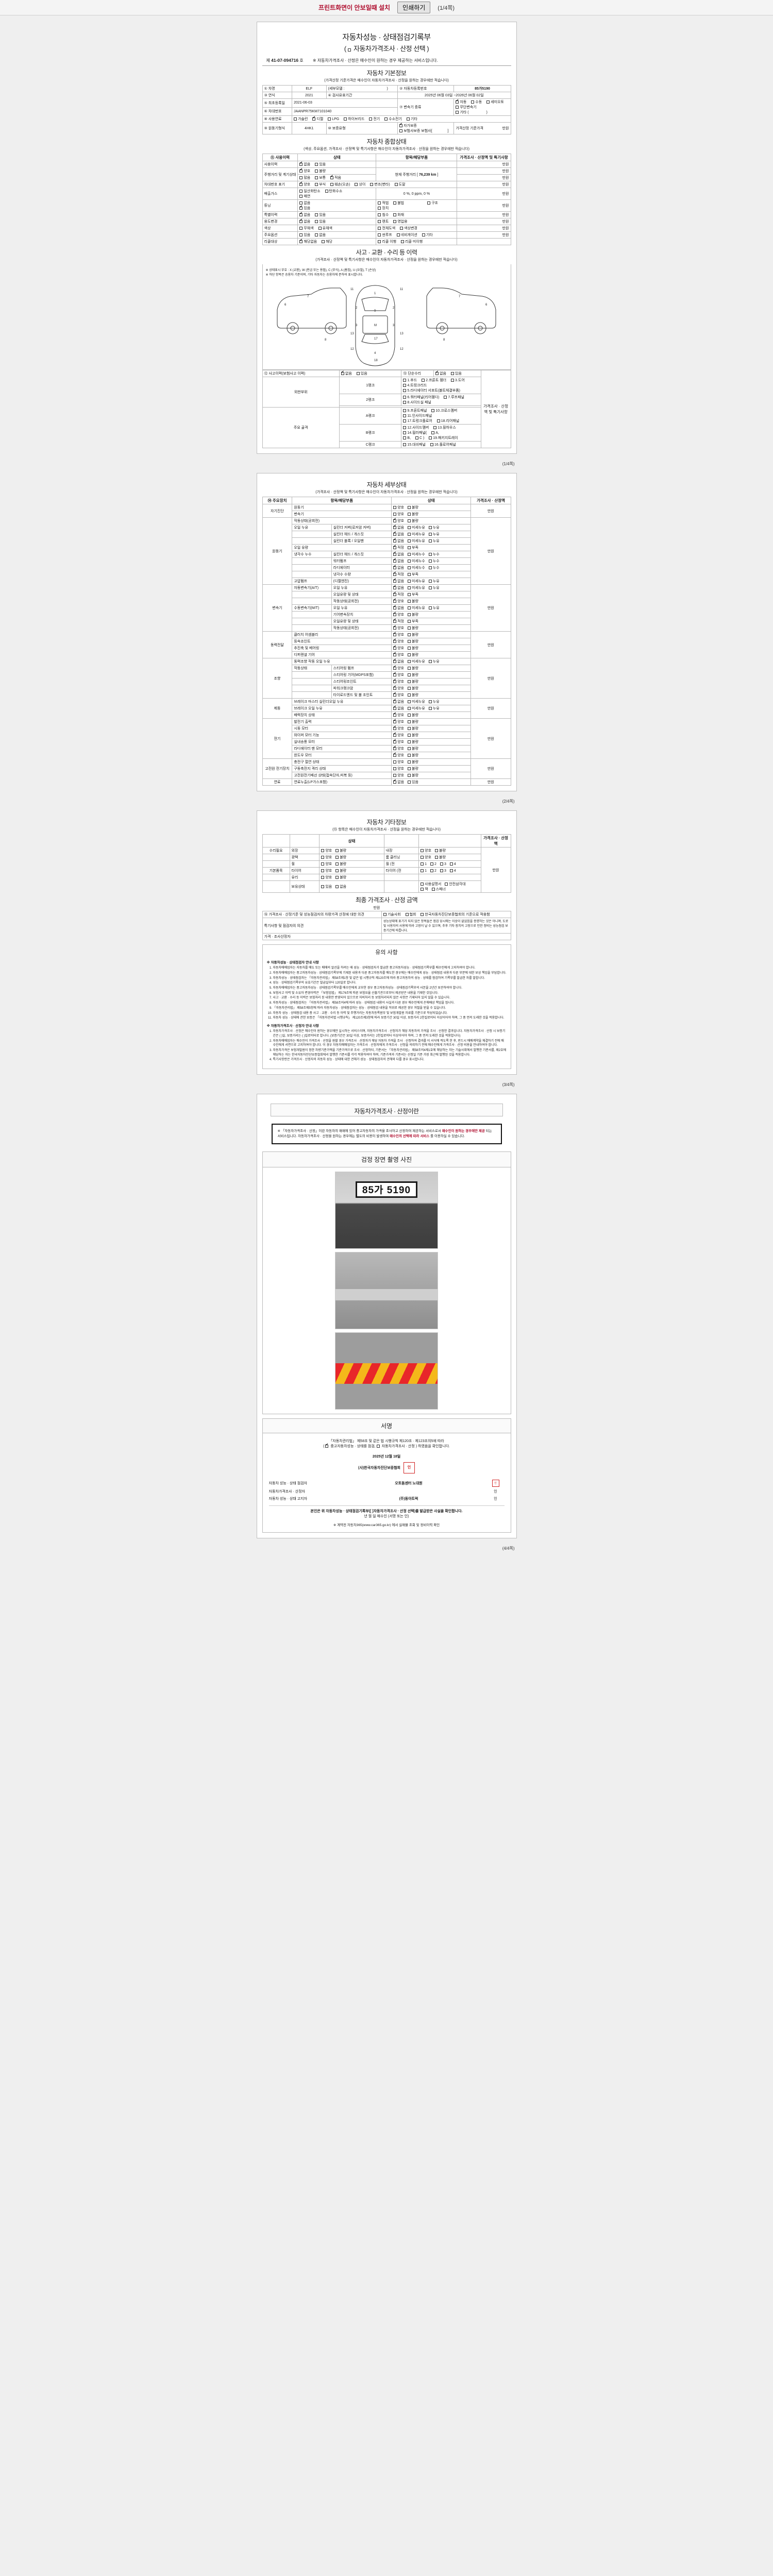  What do you see at coordinates (455, 884) in the screenshot?
I see `opt2-안전삼각대: 안전삼각대` at bounding box center [455, 884].